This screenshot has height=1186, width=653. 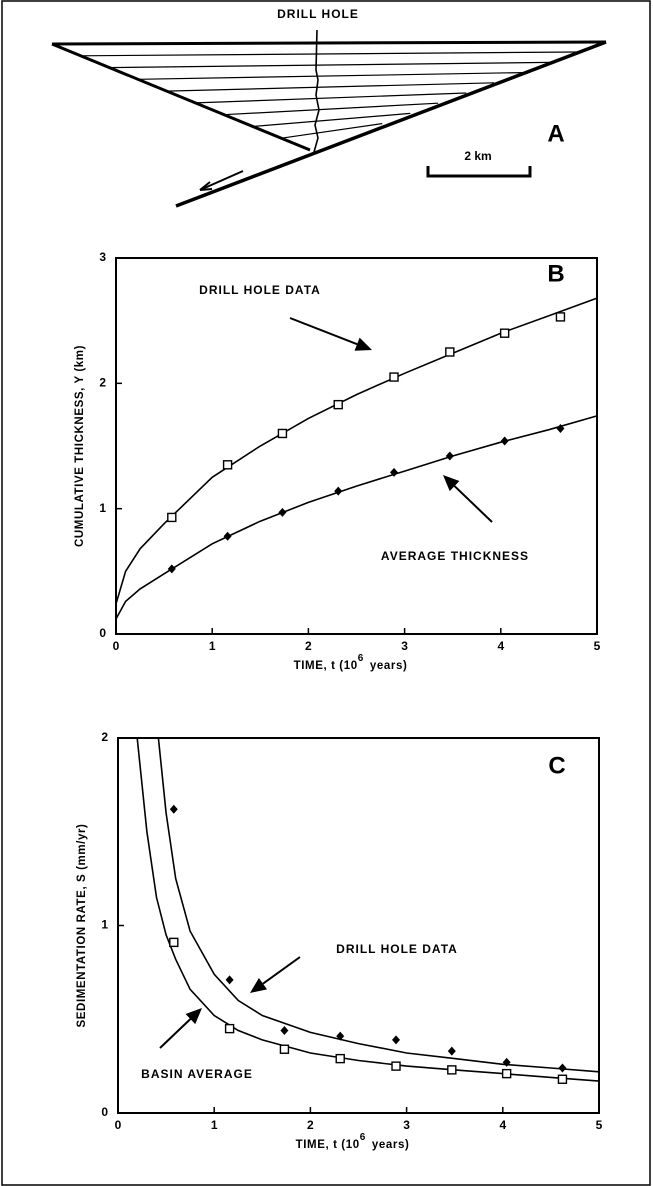 I want to click on diagram-title: DRILL HOLE, so click(x=318, y=14).